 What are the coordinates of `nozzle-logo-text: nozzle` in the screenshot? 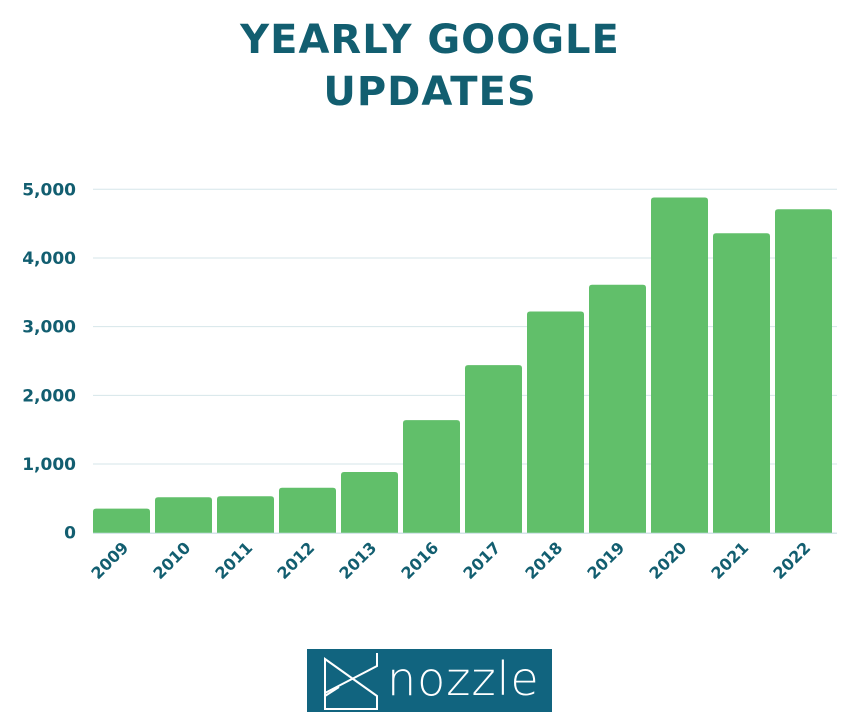 It's located at (463, 679).